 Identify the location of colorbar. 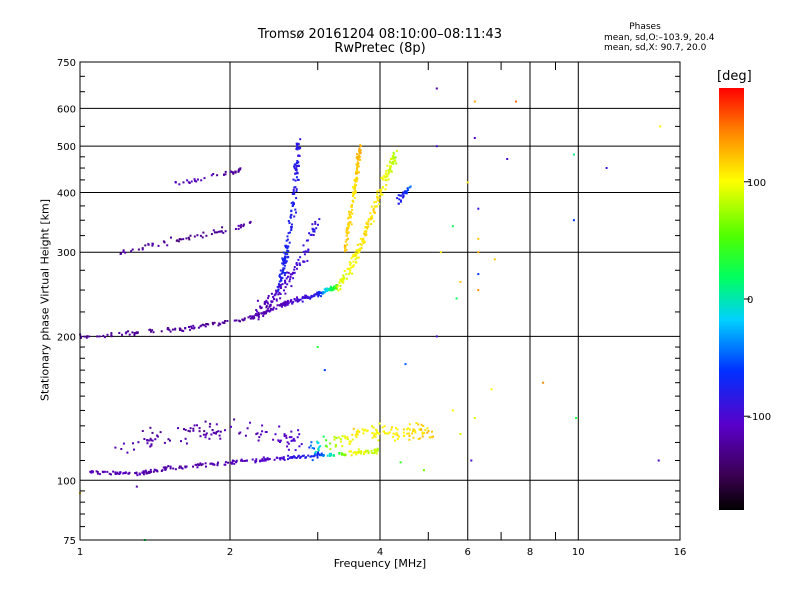
(731, 299).